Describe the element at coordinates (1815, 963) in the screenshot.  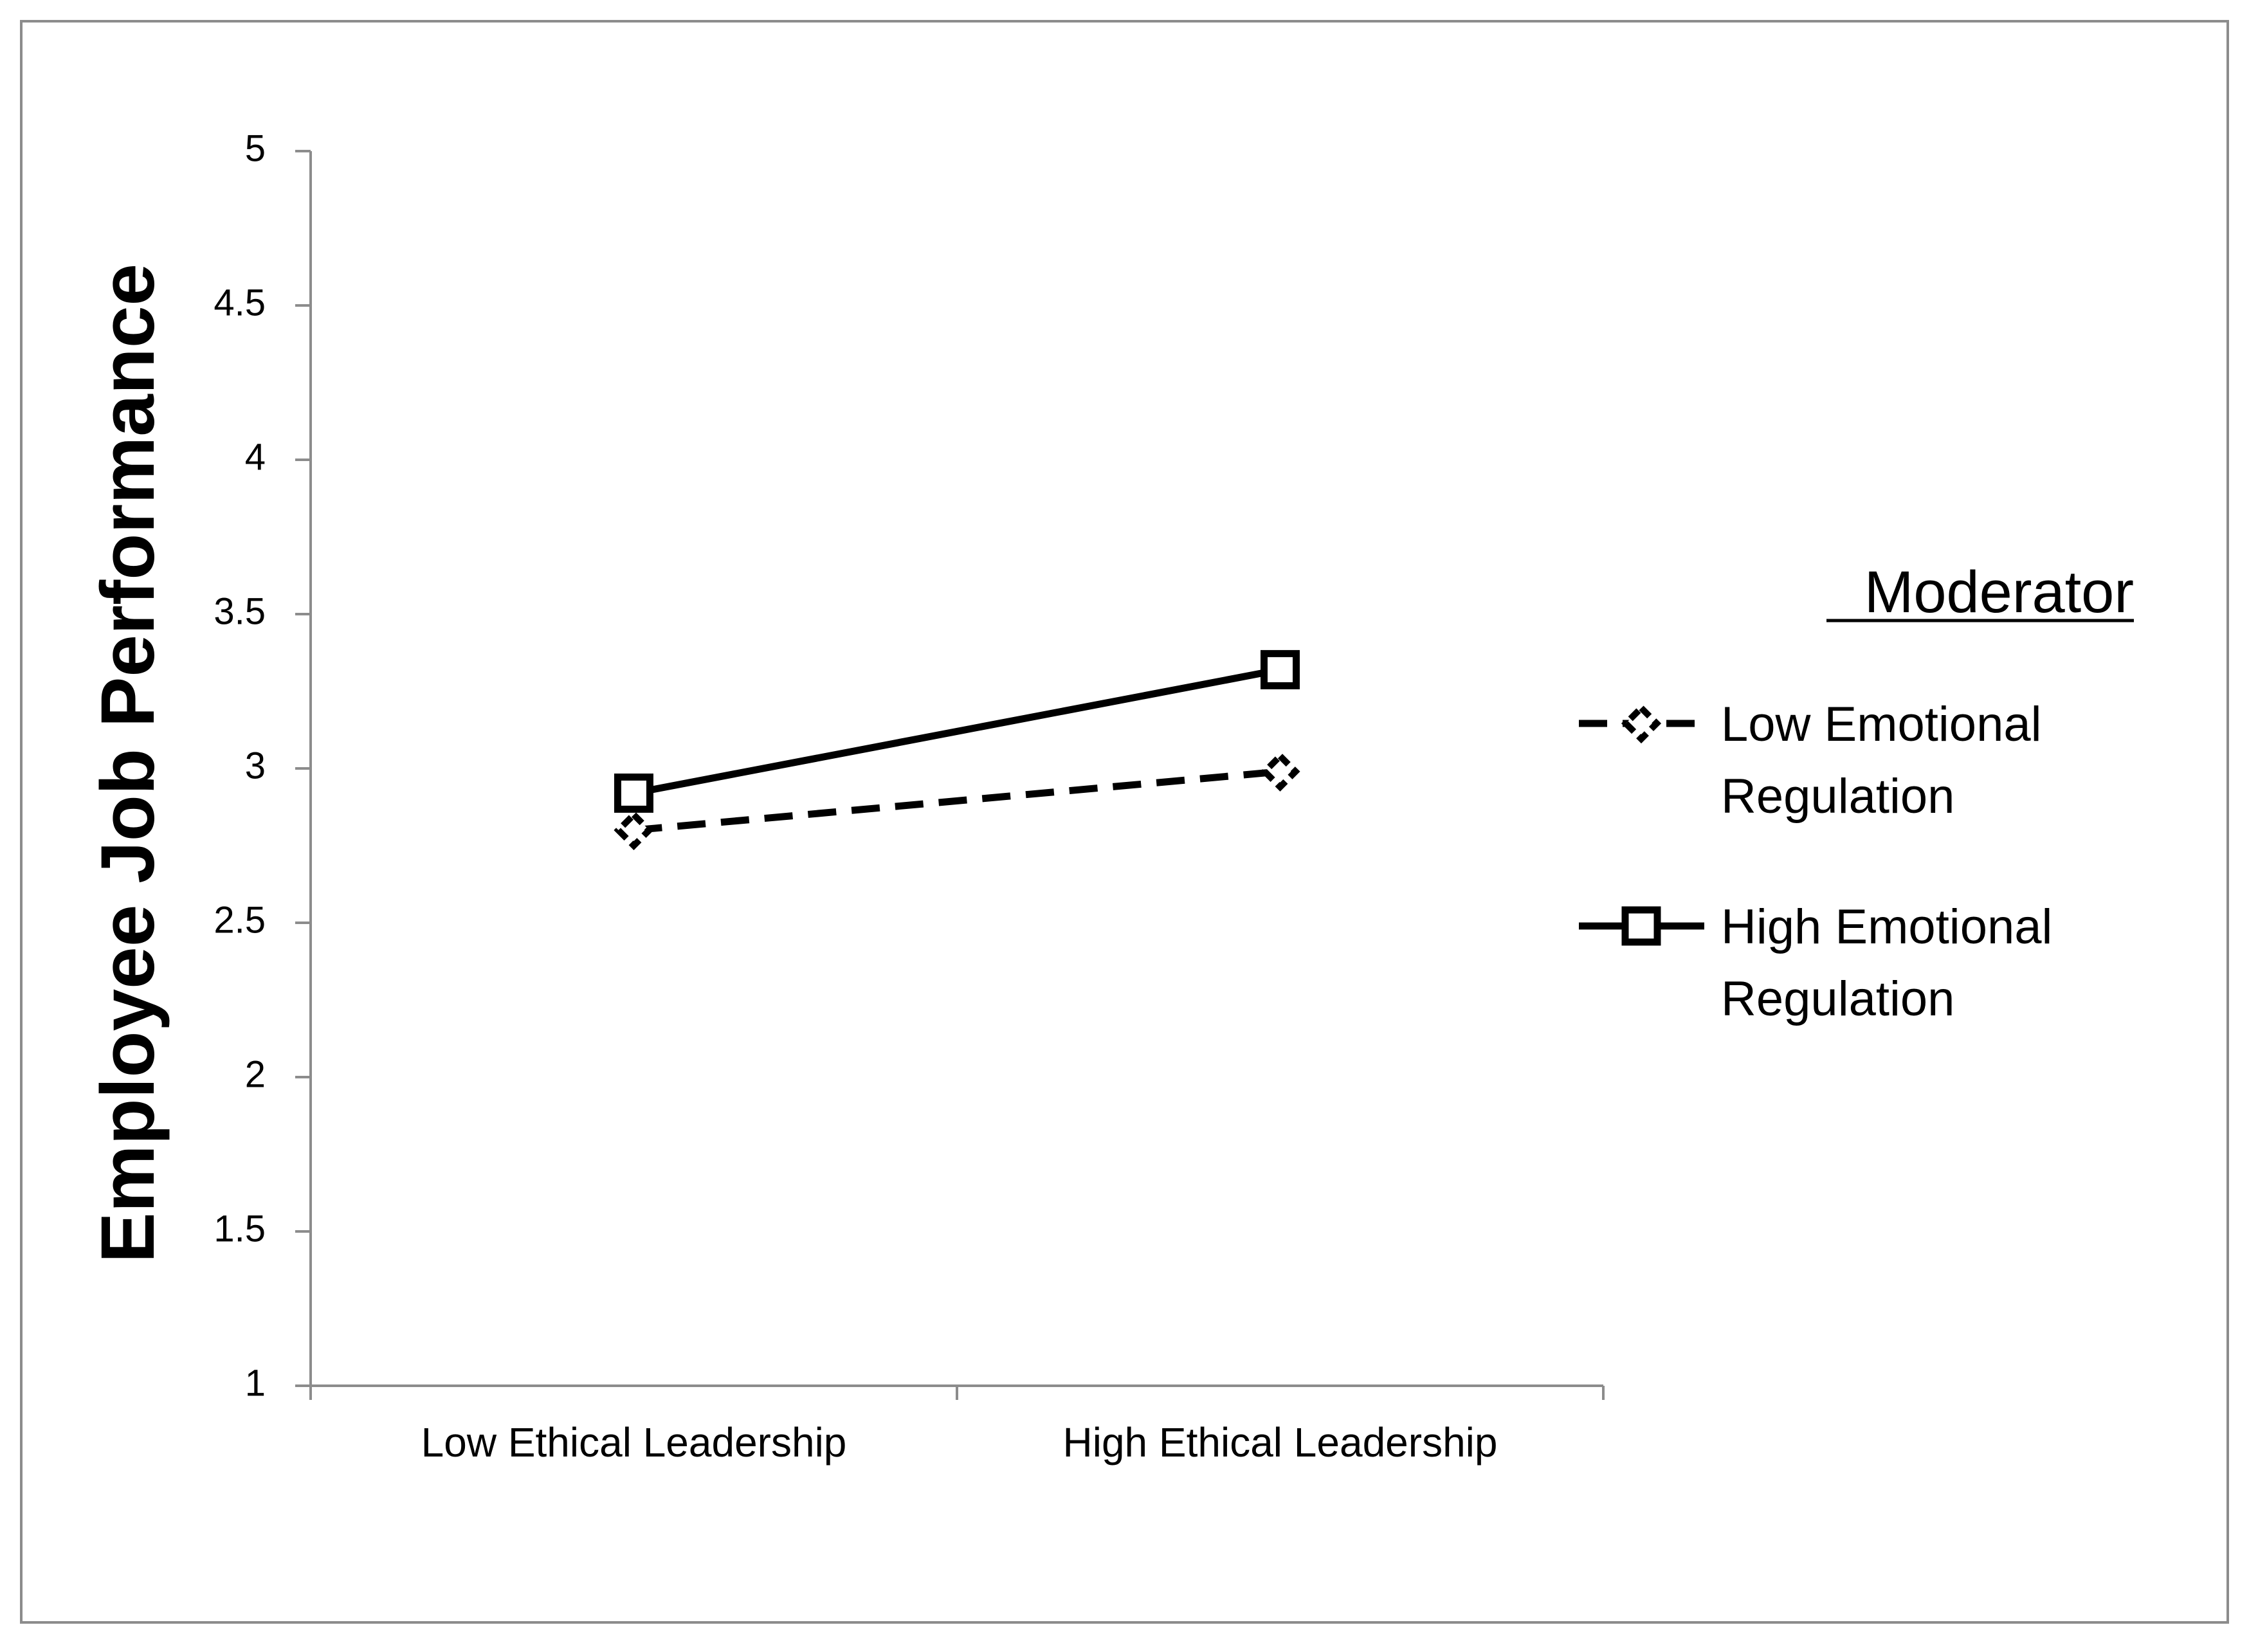
I see `legend-entry: High Emotional Regulation` at that location.